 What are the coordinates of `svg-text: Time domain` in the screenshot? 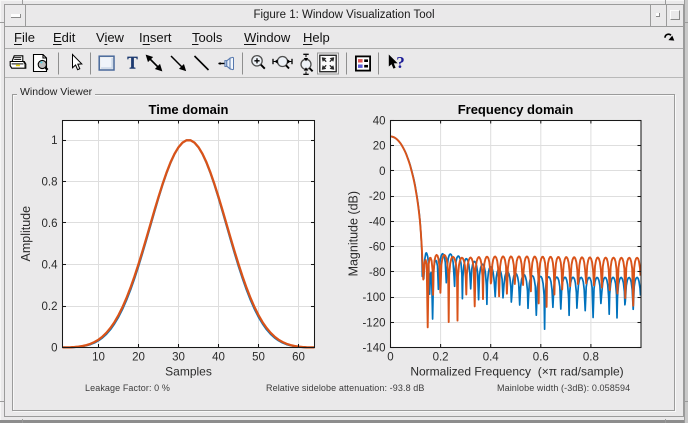 It's located at (189, 109).